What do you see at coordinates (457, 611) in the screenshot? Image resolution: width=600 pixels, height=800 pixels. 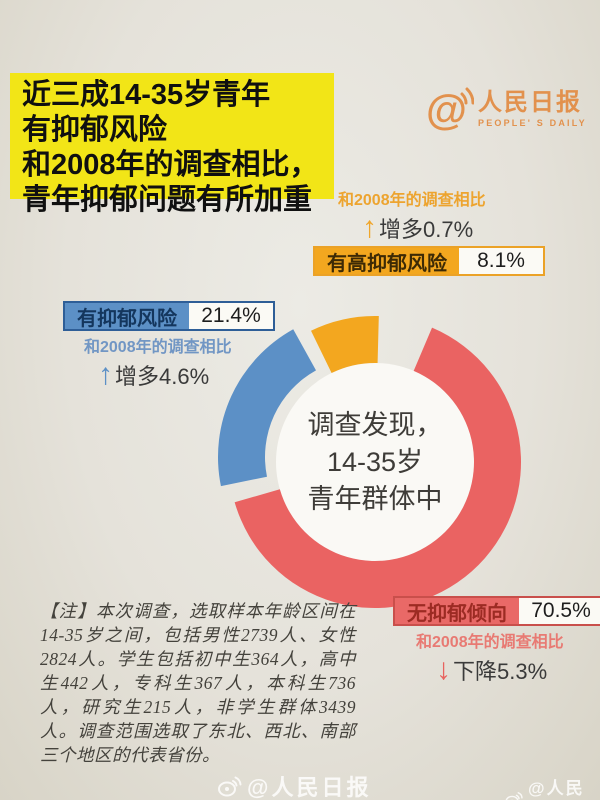 I see `label-none-name: 无抑郁倾向` at bounding box center [457, 611].